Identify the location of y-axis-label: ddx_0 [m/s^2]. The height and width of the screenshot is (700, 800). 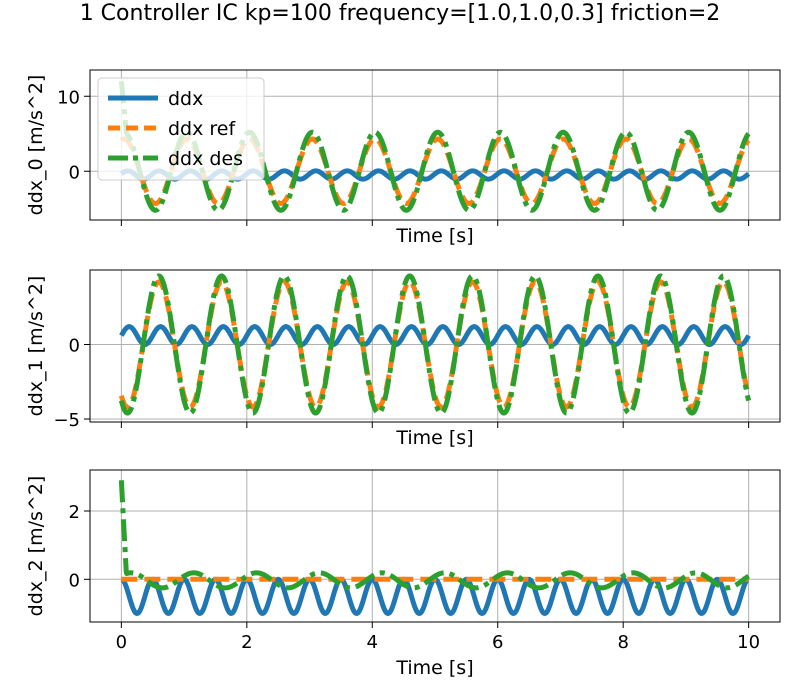
(36, 145).